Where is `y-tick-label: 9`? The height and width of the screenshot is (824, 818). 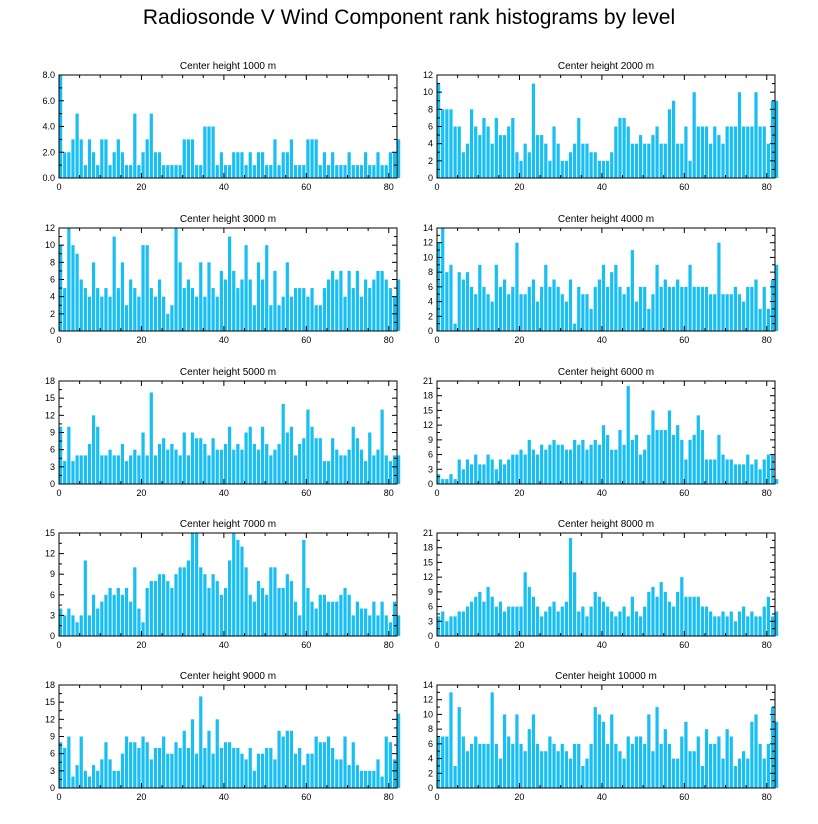
y-tick-label: 9 is located at coordinates (430, 592).